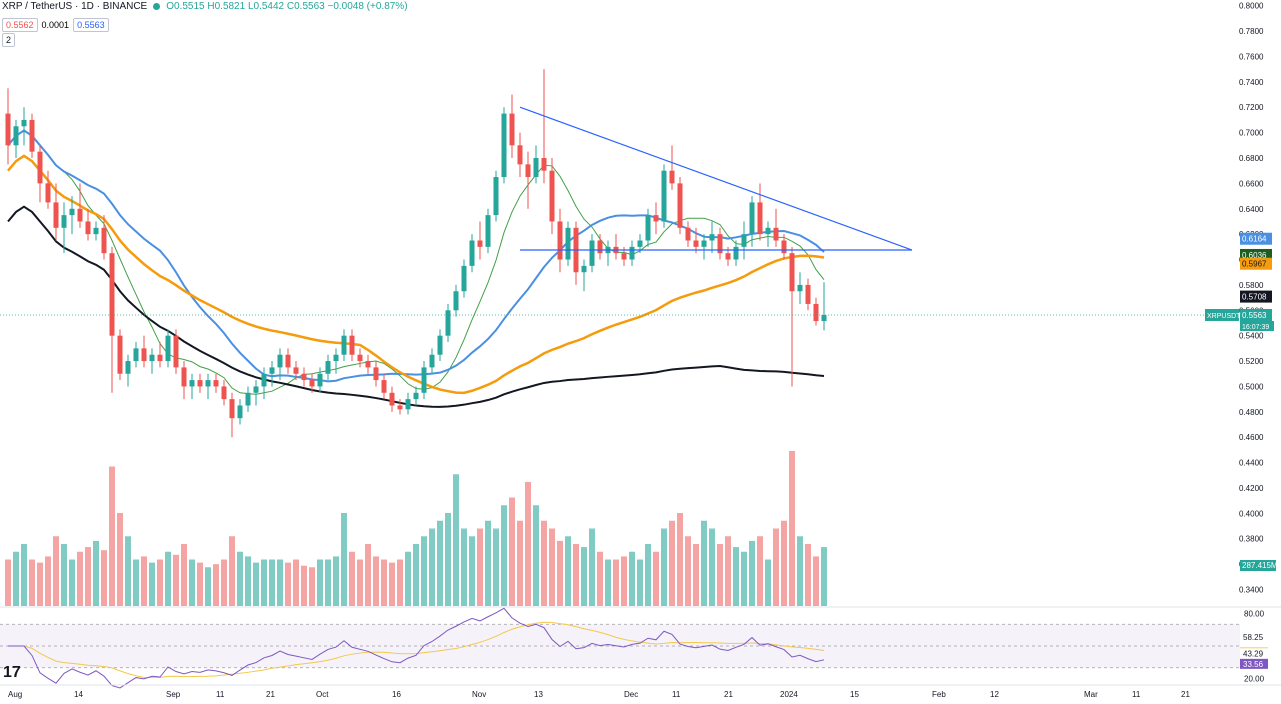 Image resolution: width=1281 pixels, height=704 pixels. Describe the element at coordinates (1251, 209) in the screenshot. I see `price-tick-label: 0.6400` at that location.